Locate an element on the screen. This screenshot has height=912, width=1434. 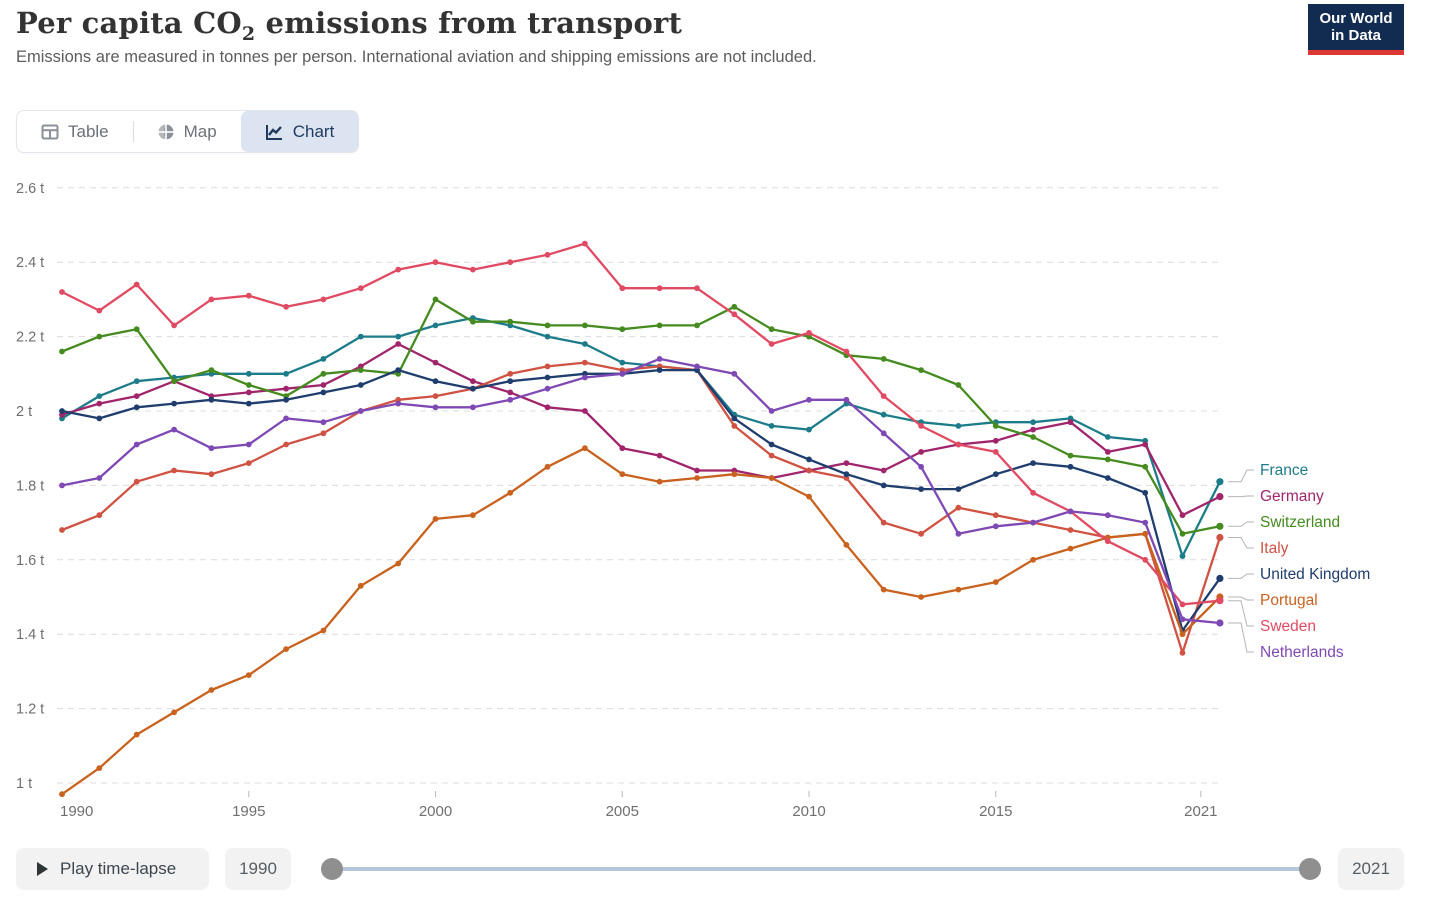
tab-table: Table is located at coordinates (75, 131).